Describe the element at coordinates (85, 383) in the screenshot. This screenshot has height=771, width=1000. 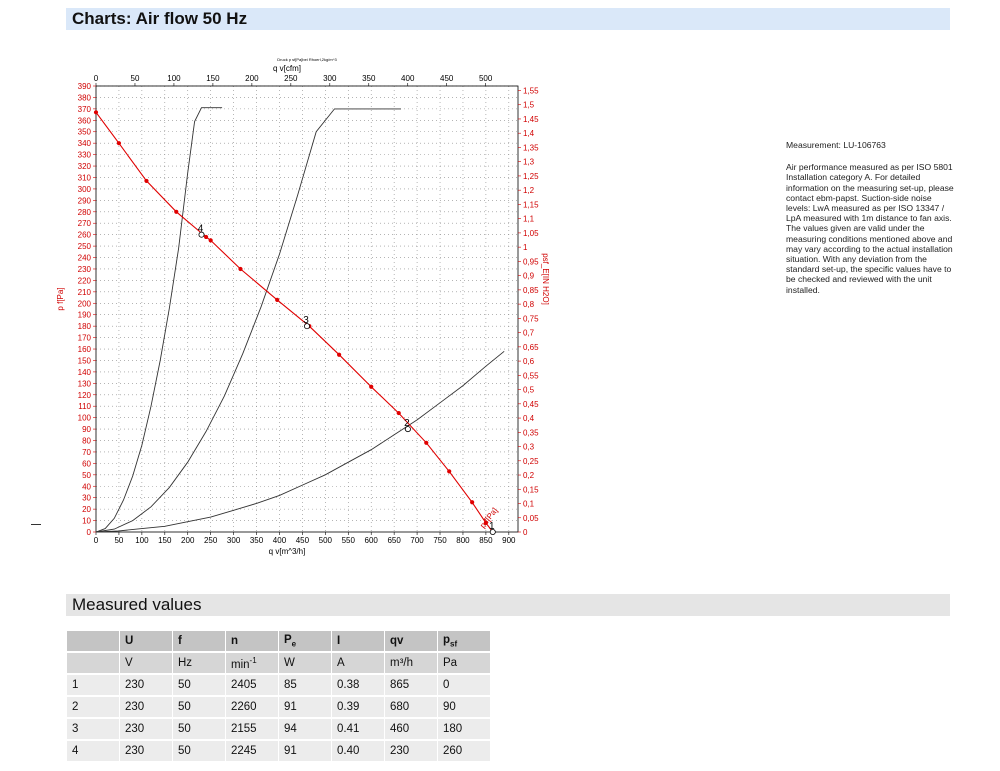
I see `y-tick-label: 130` at that location.